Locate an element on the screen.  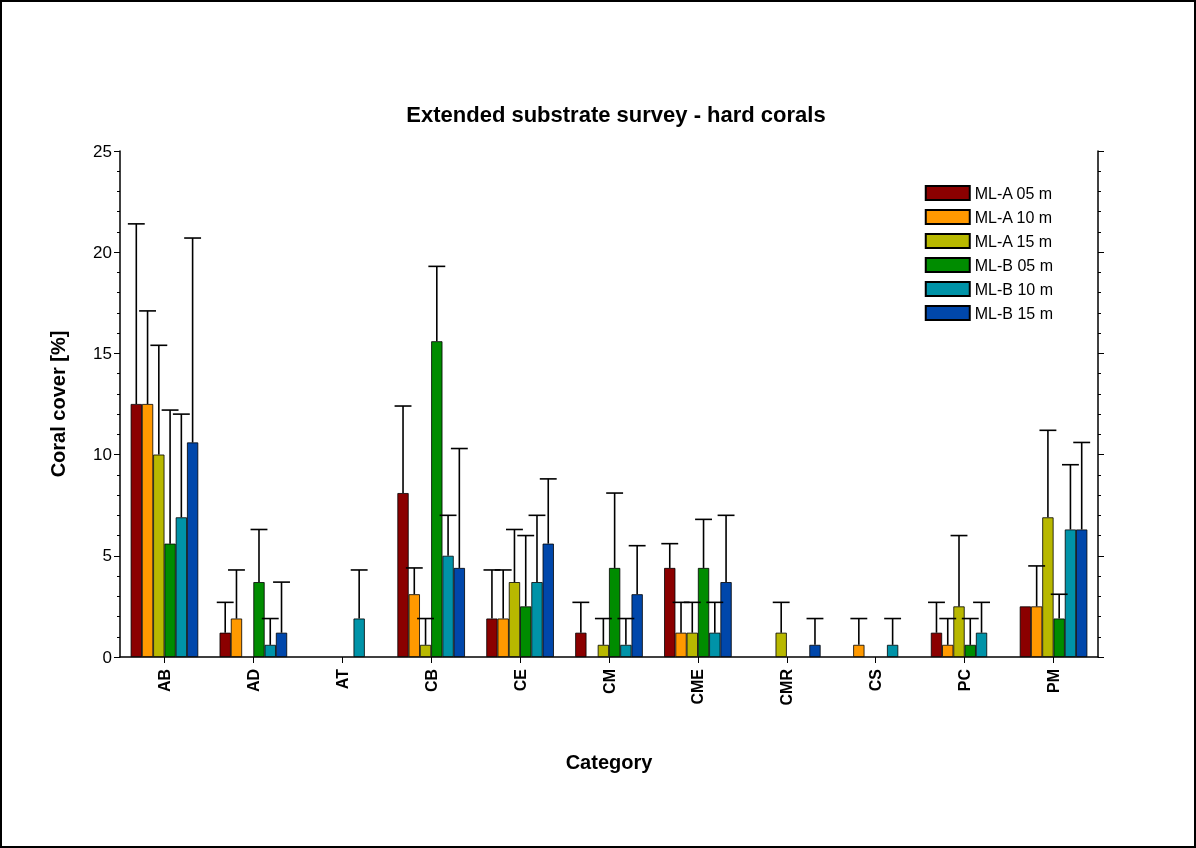
legend-label: ML-B 10 m is located at coordinates (1014, 289).